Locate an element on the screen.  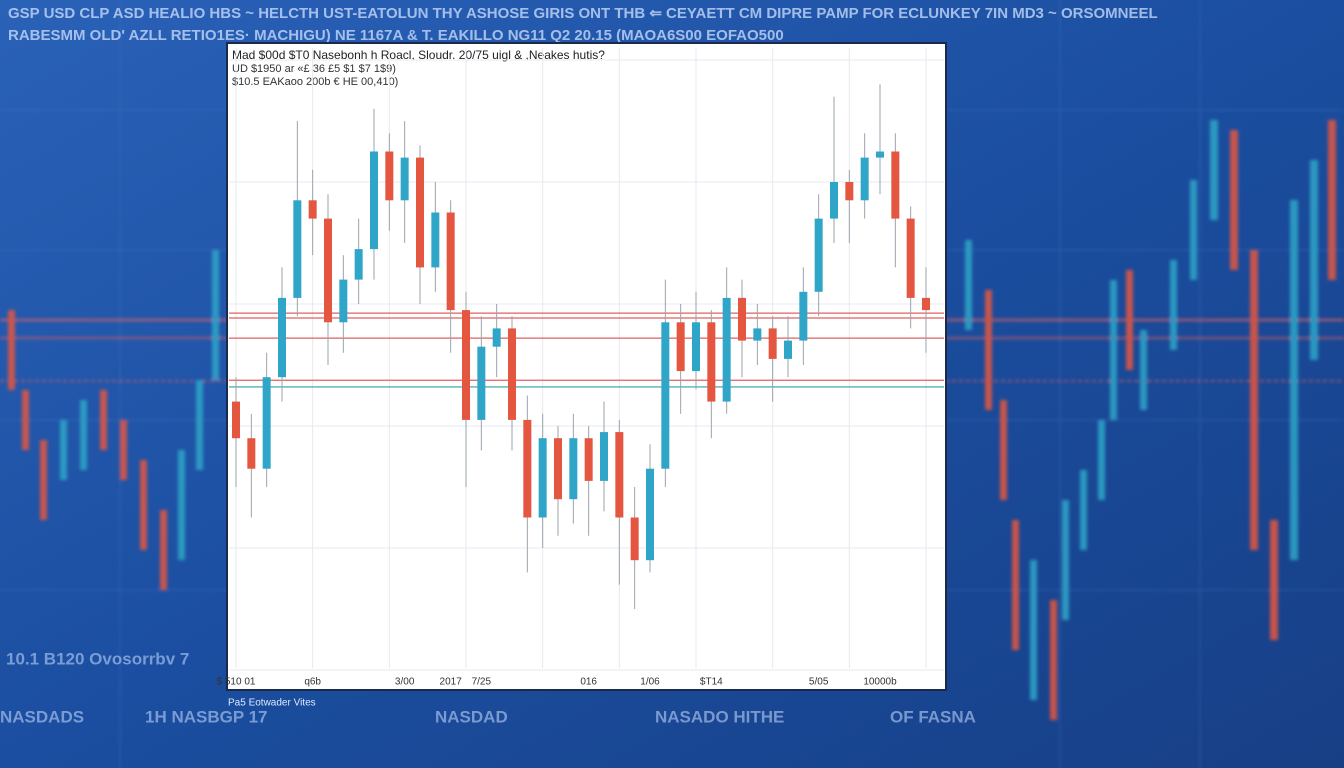
x-tick-label: 7/25 is located at coordinates (482, 682).